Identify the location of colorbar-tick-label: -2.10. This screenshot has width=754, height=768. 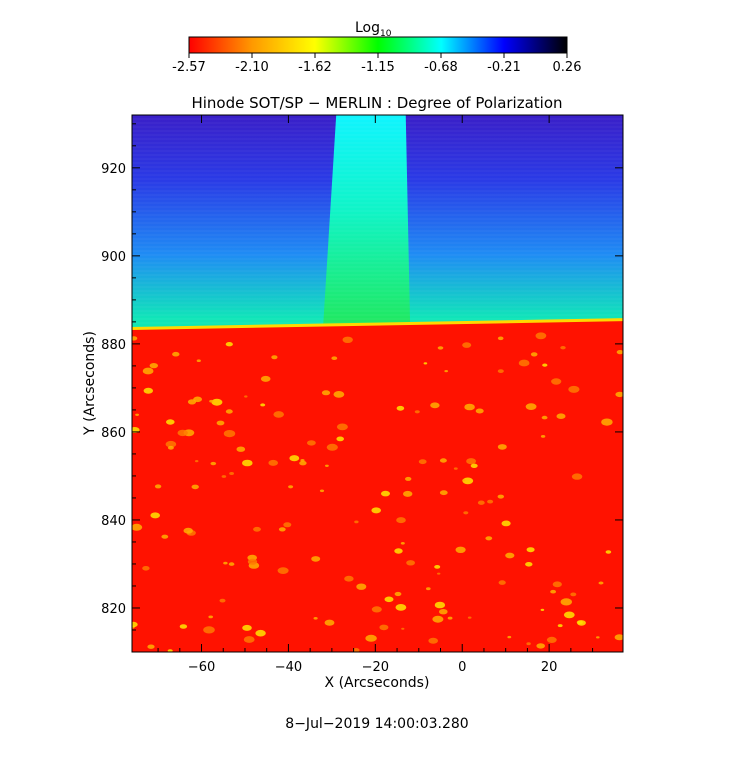
(252, 67).